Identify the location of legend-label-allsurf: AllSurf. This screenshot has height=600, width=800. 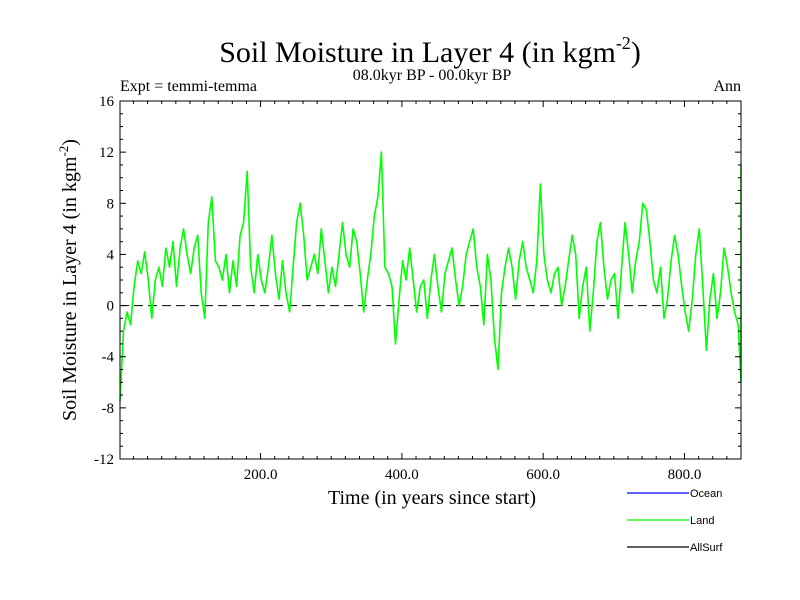
(706, 548).